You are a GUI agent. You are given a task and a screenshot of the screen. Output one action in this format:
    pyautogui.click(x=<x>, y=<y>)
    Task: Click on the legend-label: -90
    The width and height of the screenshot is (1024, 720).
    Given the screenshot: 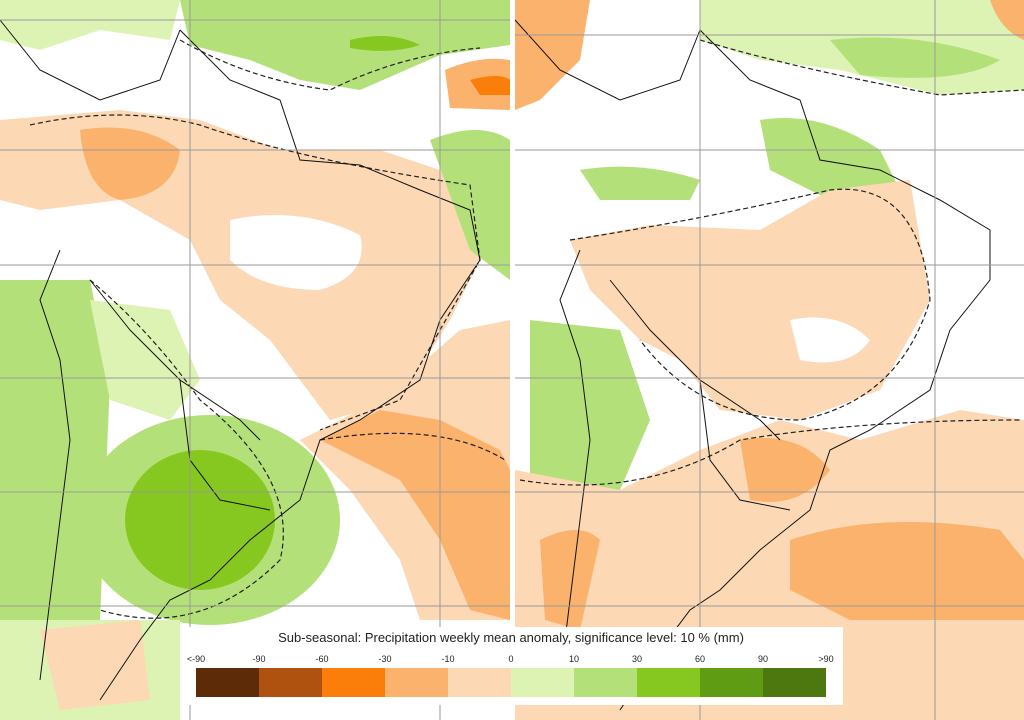 What is the action you would take?
    pyautogui.click(x=258, y=659)
    